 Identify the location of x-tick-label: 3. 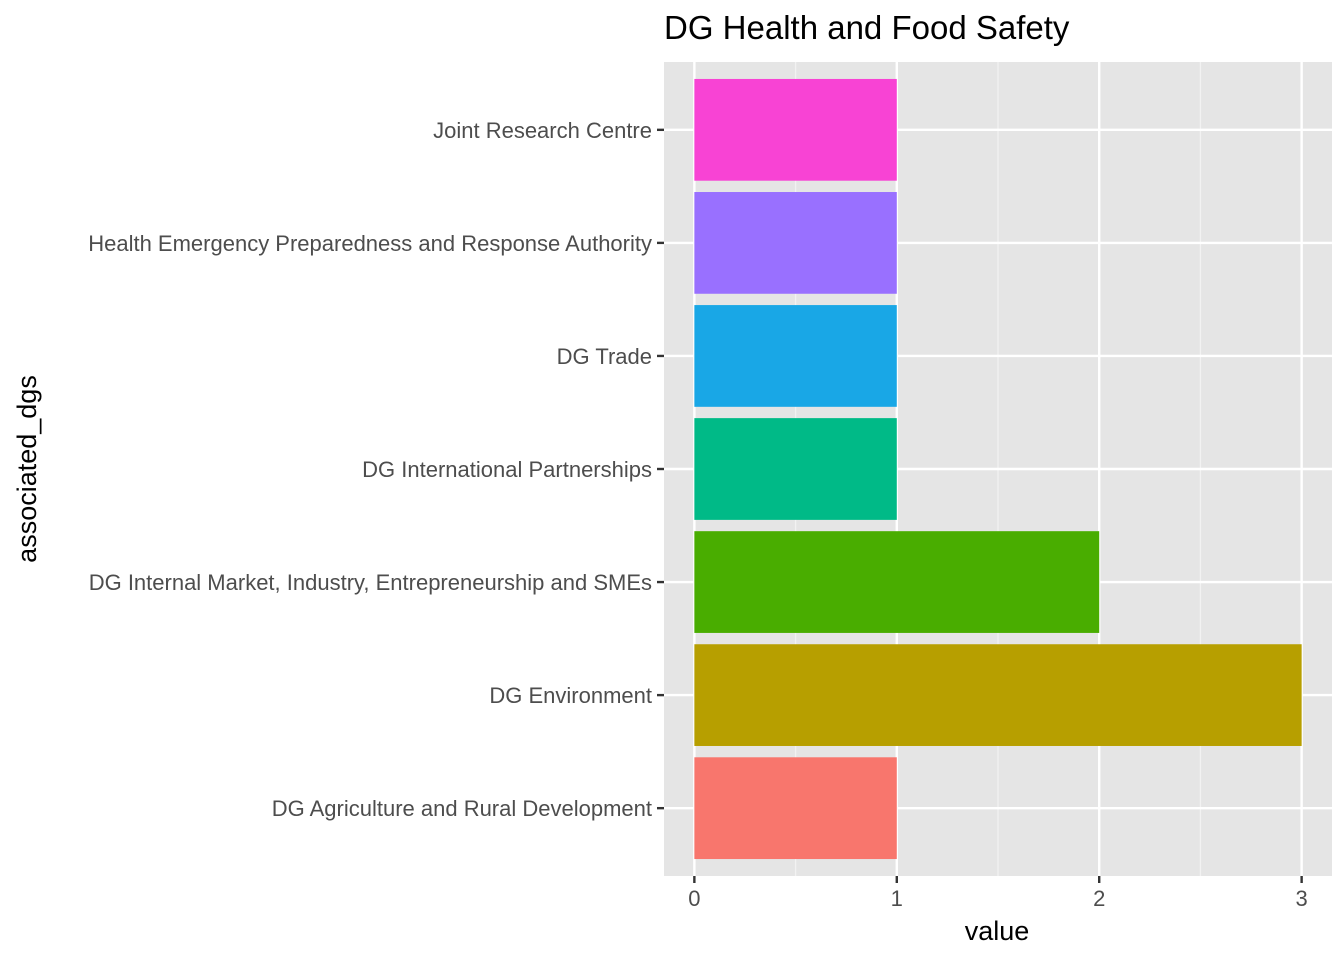
(1302, 898).